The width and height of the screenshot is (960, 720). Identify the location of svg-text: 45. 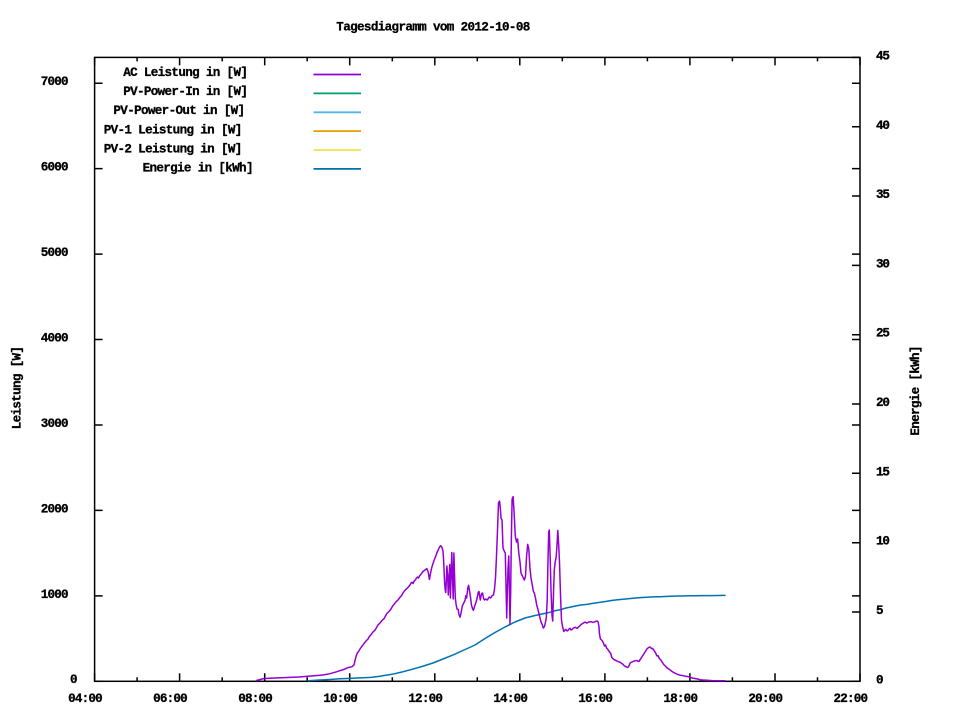
(883, 56).